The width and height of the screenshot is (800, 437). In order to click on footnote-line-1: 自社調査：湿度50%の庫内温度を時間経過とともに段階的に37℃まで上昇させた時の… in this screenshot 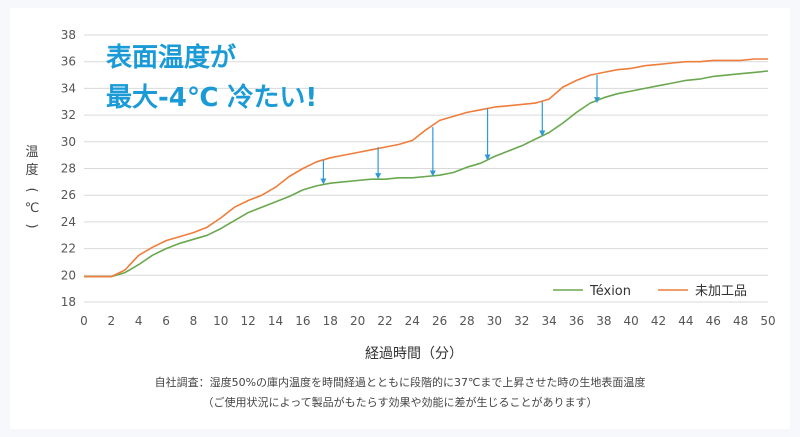, I will do `click(400, 382)`.